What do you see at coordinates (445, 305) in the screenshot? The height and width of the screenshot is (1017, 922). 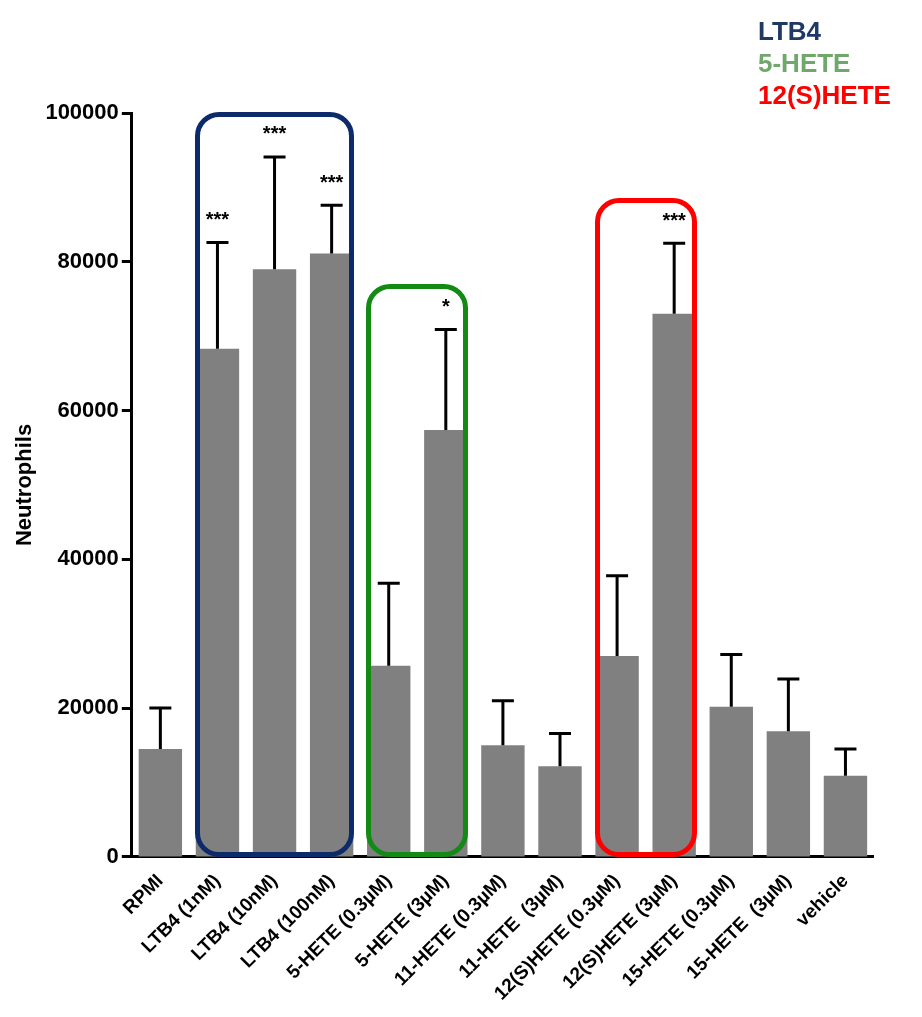 I see `annotation: *` at bounding box center [445, 305].